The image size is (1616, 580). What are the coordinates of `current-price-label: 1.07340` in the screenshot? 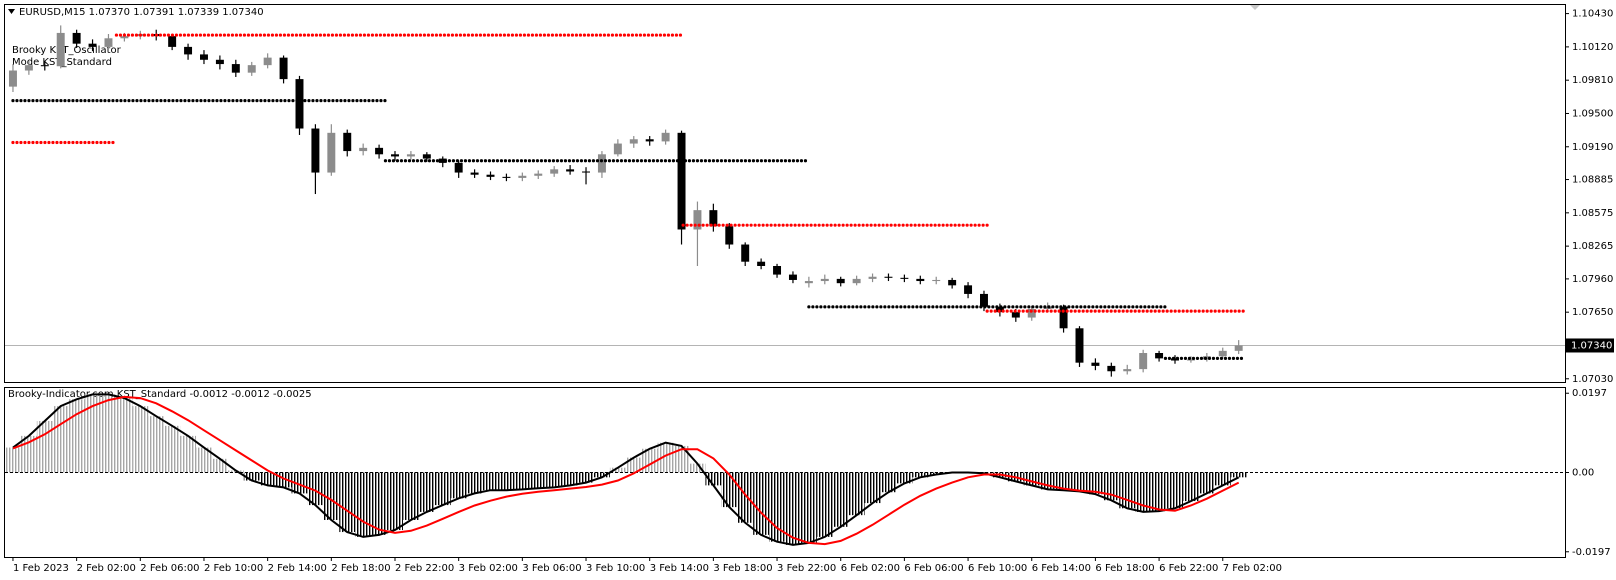 It's located at (1591, 345).